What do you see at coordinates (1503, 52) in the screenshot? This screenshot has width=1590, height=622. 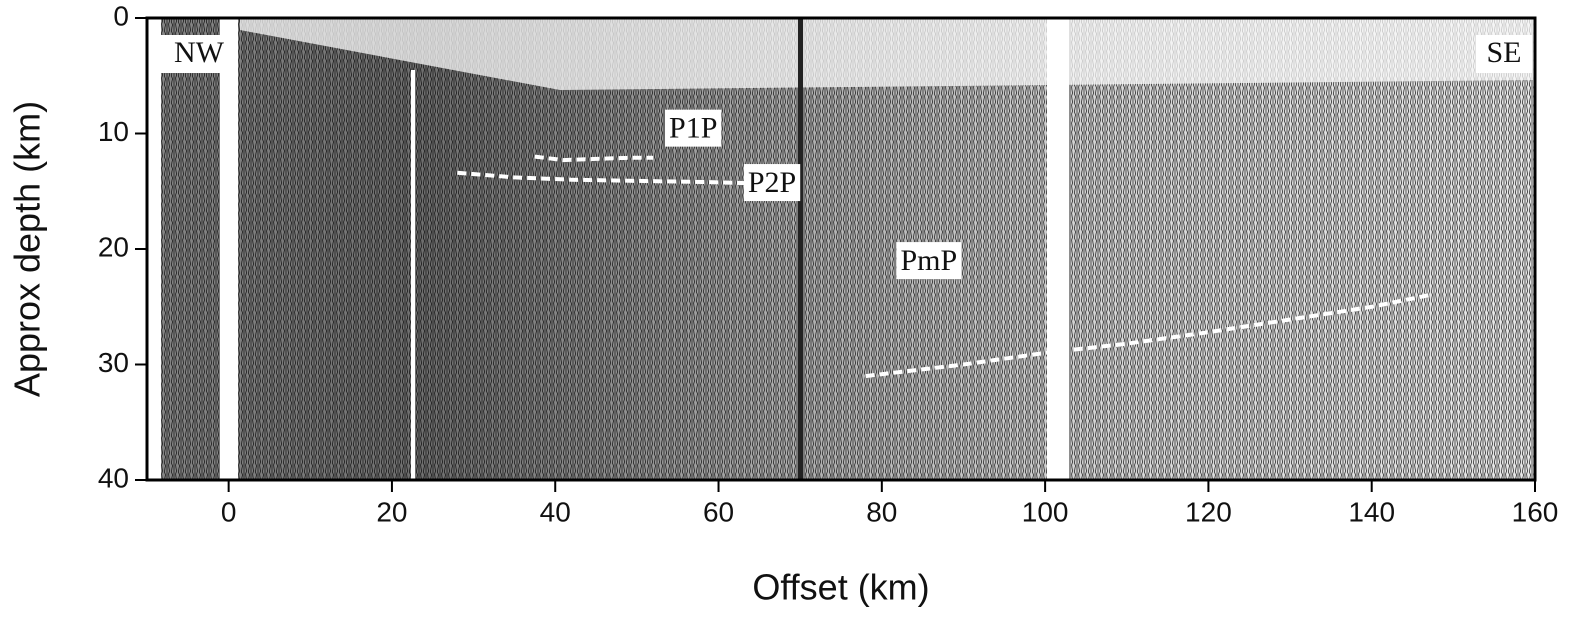 I see `annotation: SE` at bounding box center [1503, 52].